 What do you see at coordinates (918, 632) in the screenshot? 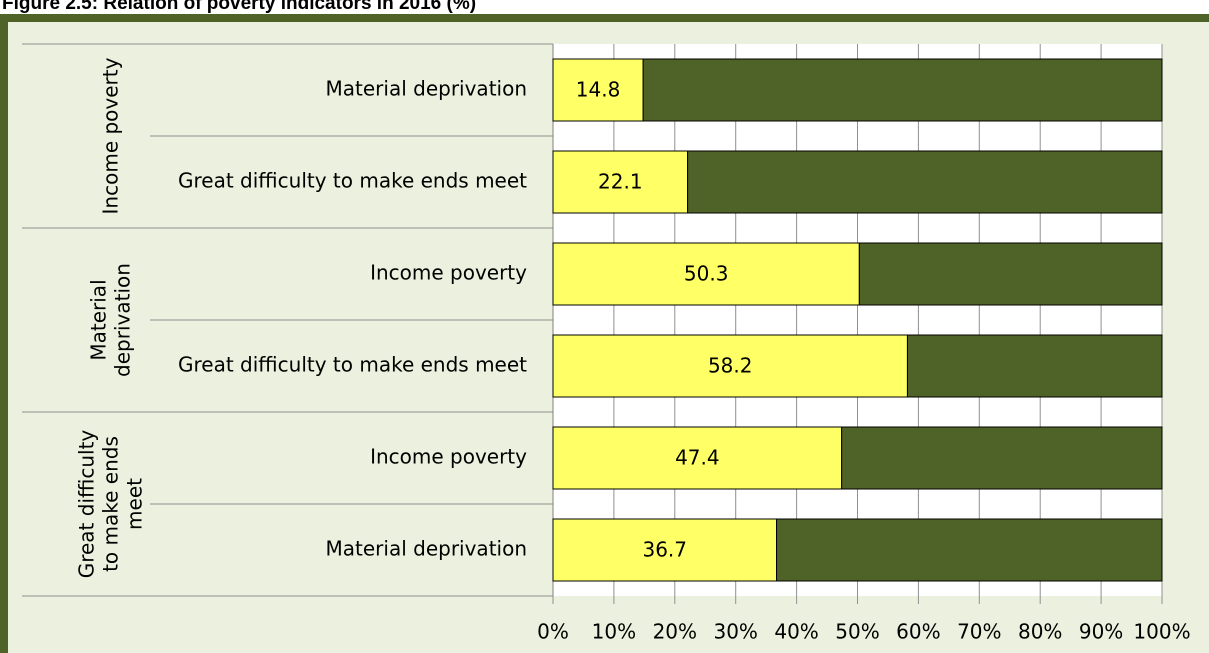
I see `x-tick-label: 60%` at bounding box center [918, 632].